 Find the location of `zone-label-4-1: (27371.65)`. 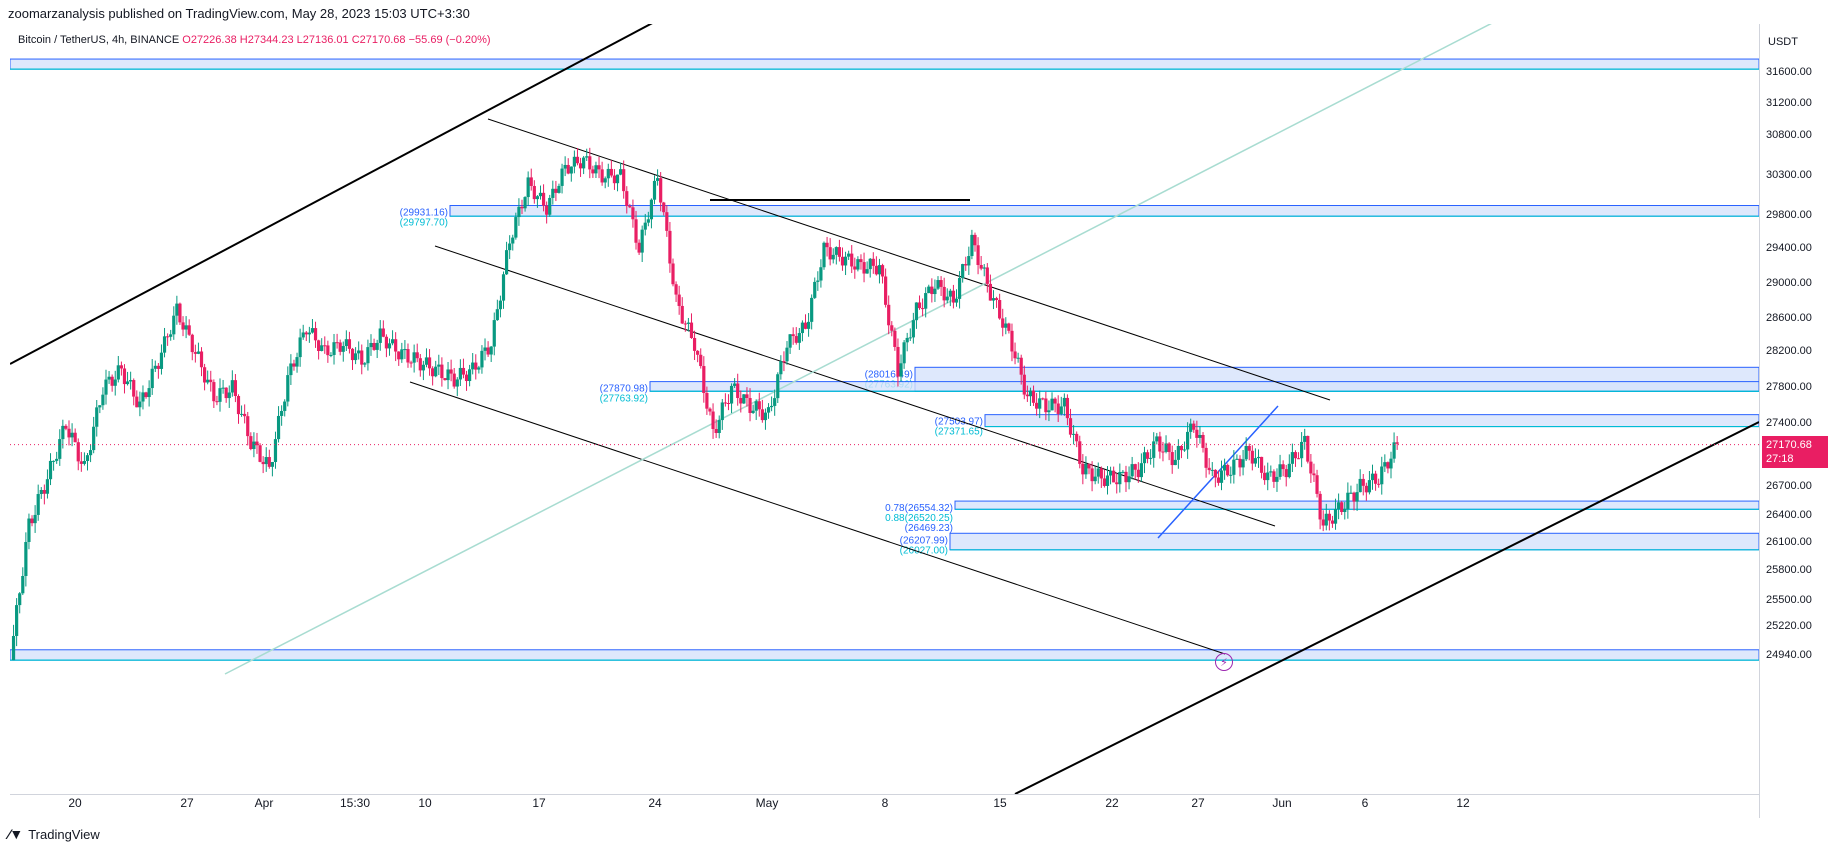

zone-label-4-1: (27371.65) is located at coordinates (959, 432).